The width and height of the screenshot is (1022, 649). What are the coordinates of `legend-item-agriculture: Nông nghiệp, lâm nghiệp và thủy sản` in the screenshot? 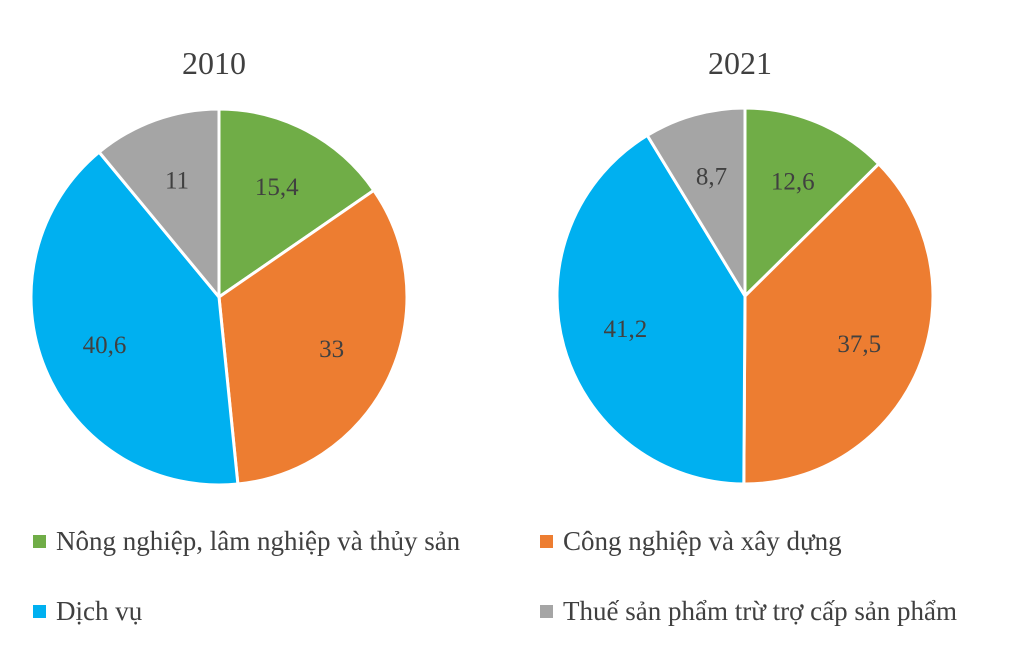 It's located at (246, 541).